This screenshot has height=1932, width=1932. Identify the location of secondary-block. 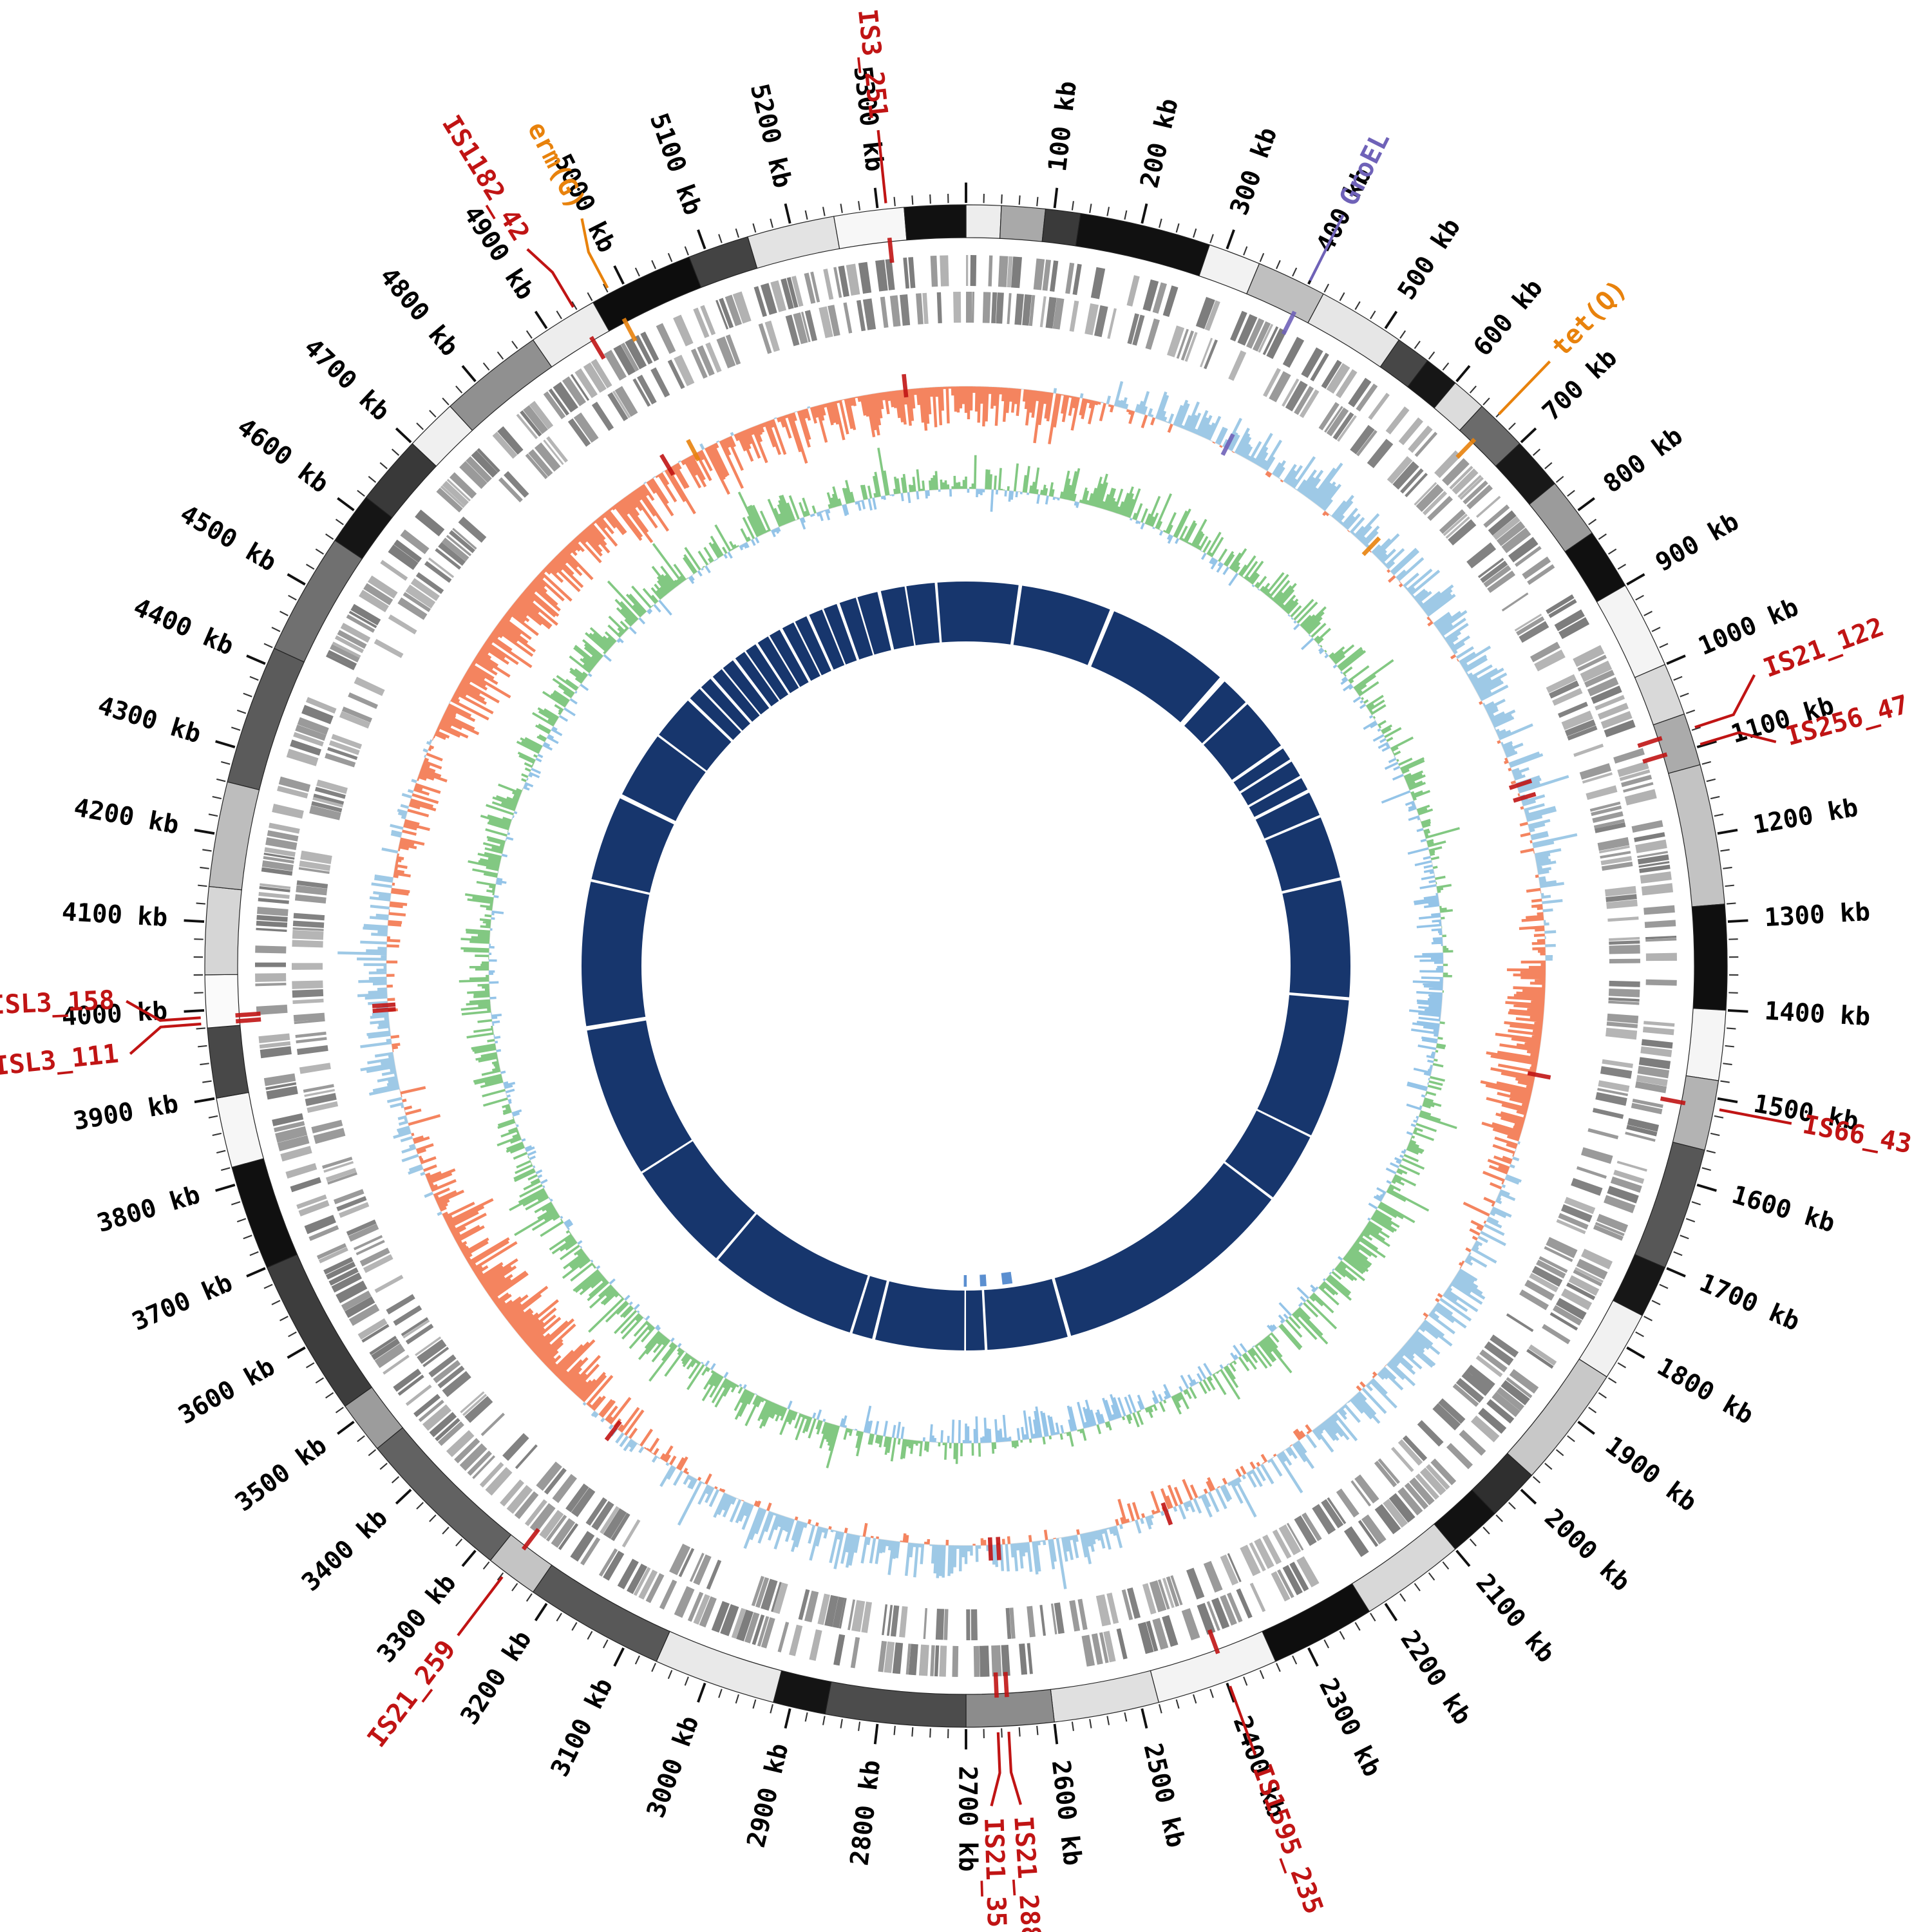
(1007, 1278).